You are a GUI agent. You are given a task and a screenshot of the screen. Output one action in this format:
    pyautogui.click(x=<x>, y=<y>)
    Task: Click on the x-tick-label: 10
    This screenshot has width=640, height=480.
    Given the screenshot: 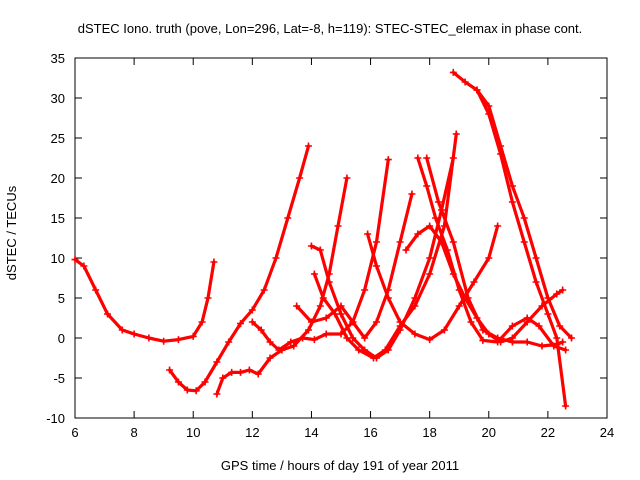 What is the action you would take?
    pyautogui.click(x=193, y=432)
    